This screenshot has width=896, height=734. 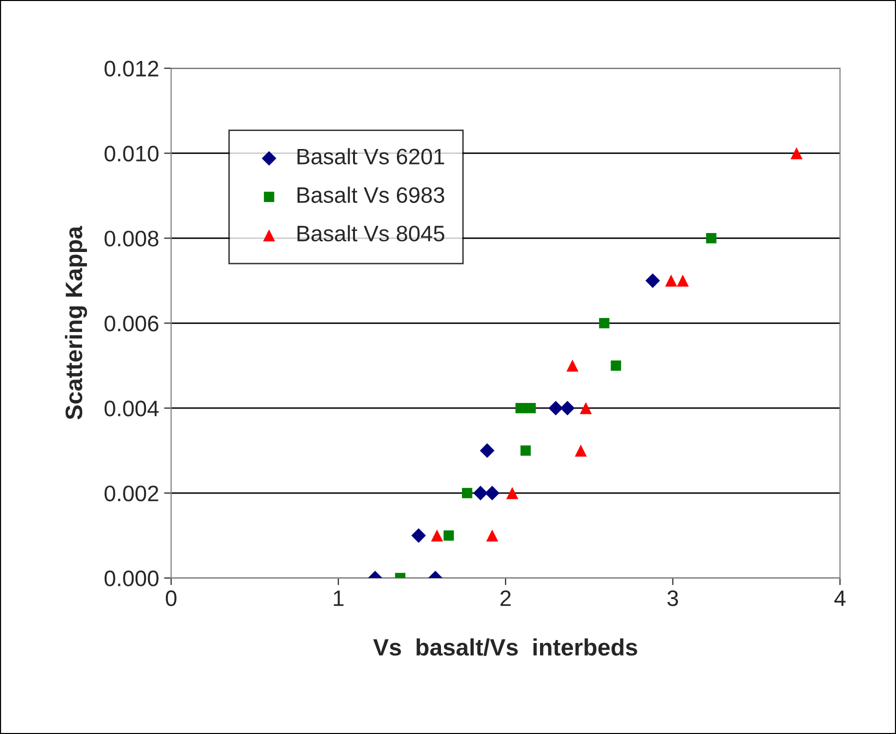 I want to click on y-tick-label: 0.006, so click(x=131, y=324).